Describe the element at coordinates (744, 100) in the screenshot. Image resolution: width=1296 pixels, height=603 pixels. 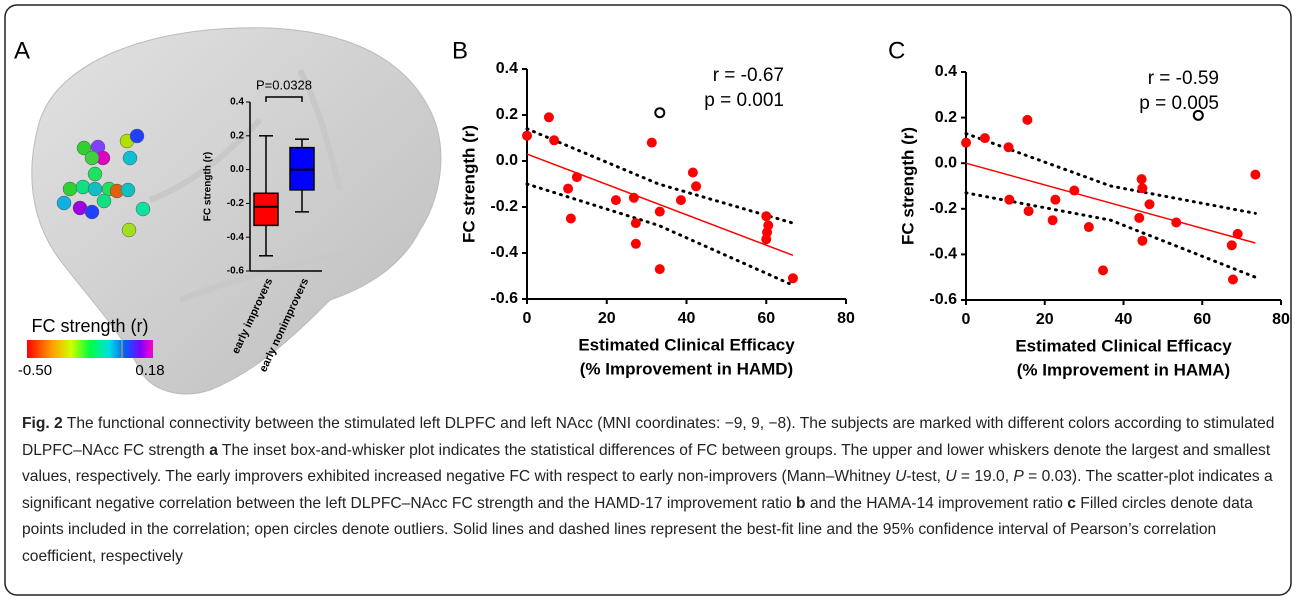
I see `stat-annotation: p = 0.001` at that location.